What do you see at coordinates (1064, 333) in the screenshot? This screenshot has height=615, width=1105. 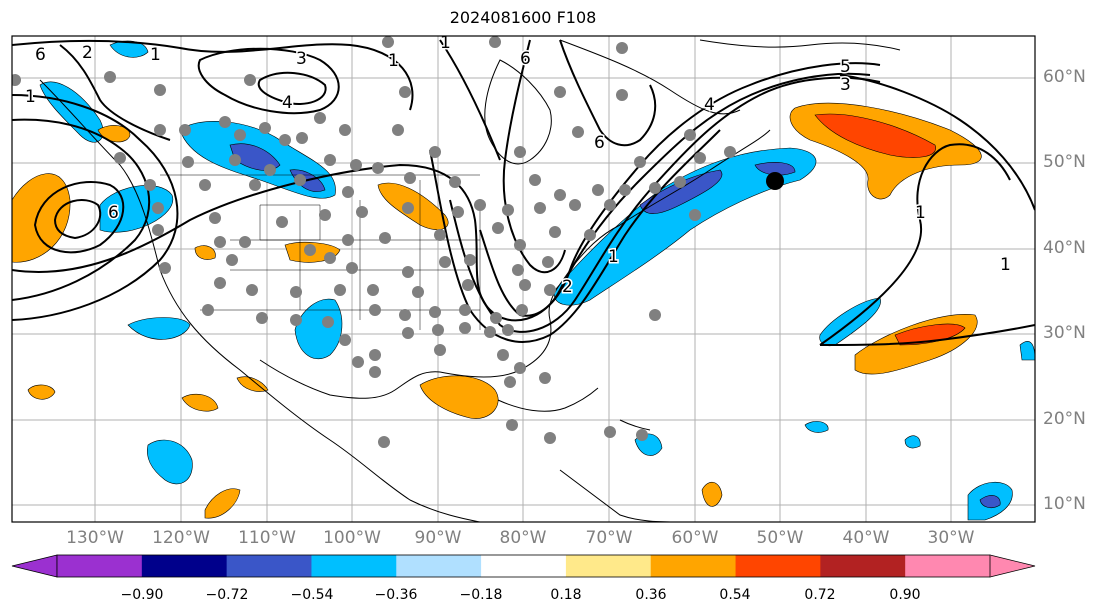 I see `lat-label: 30°N` at bounding box center [1064, 333].